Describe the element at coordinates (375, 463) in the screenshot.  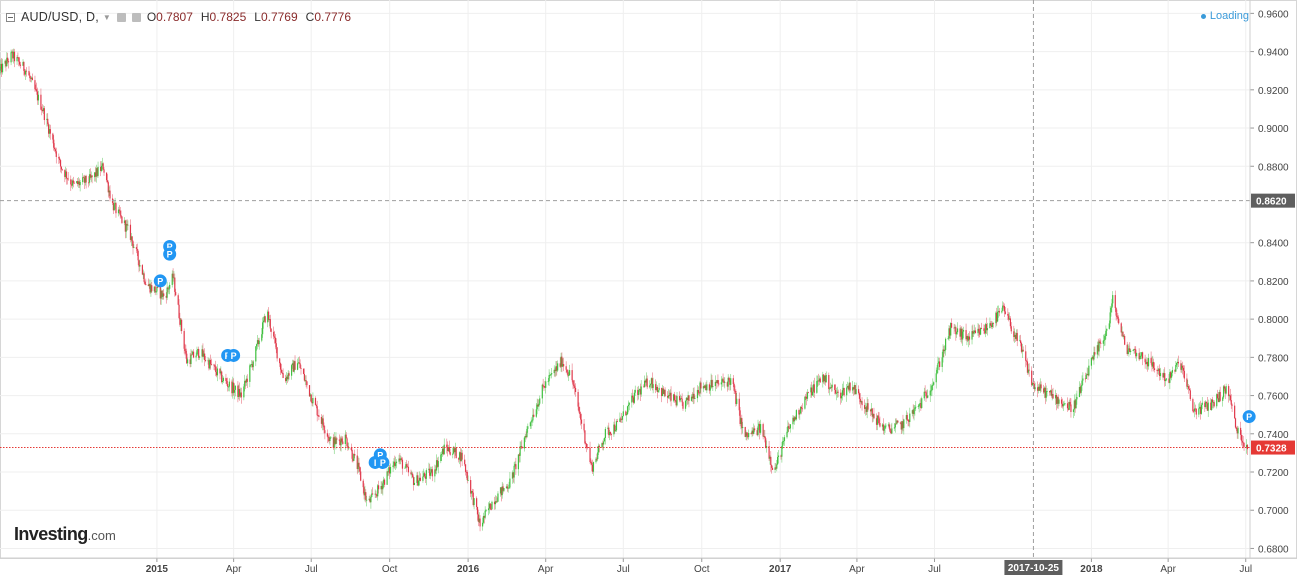
I see `event-marker-label: I` at that location.